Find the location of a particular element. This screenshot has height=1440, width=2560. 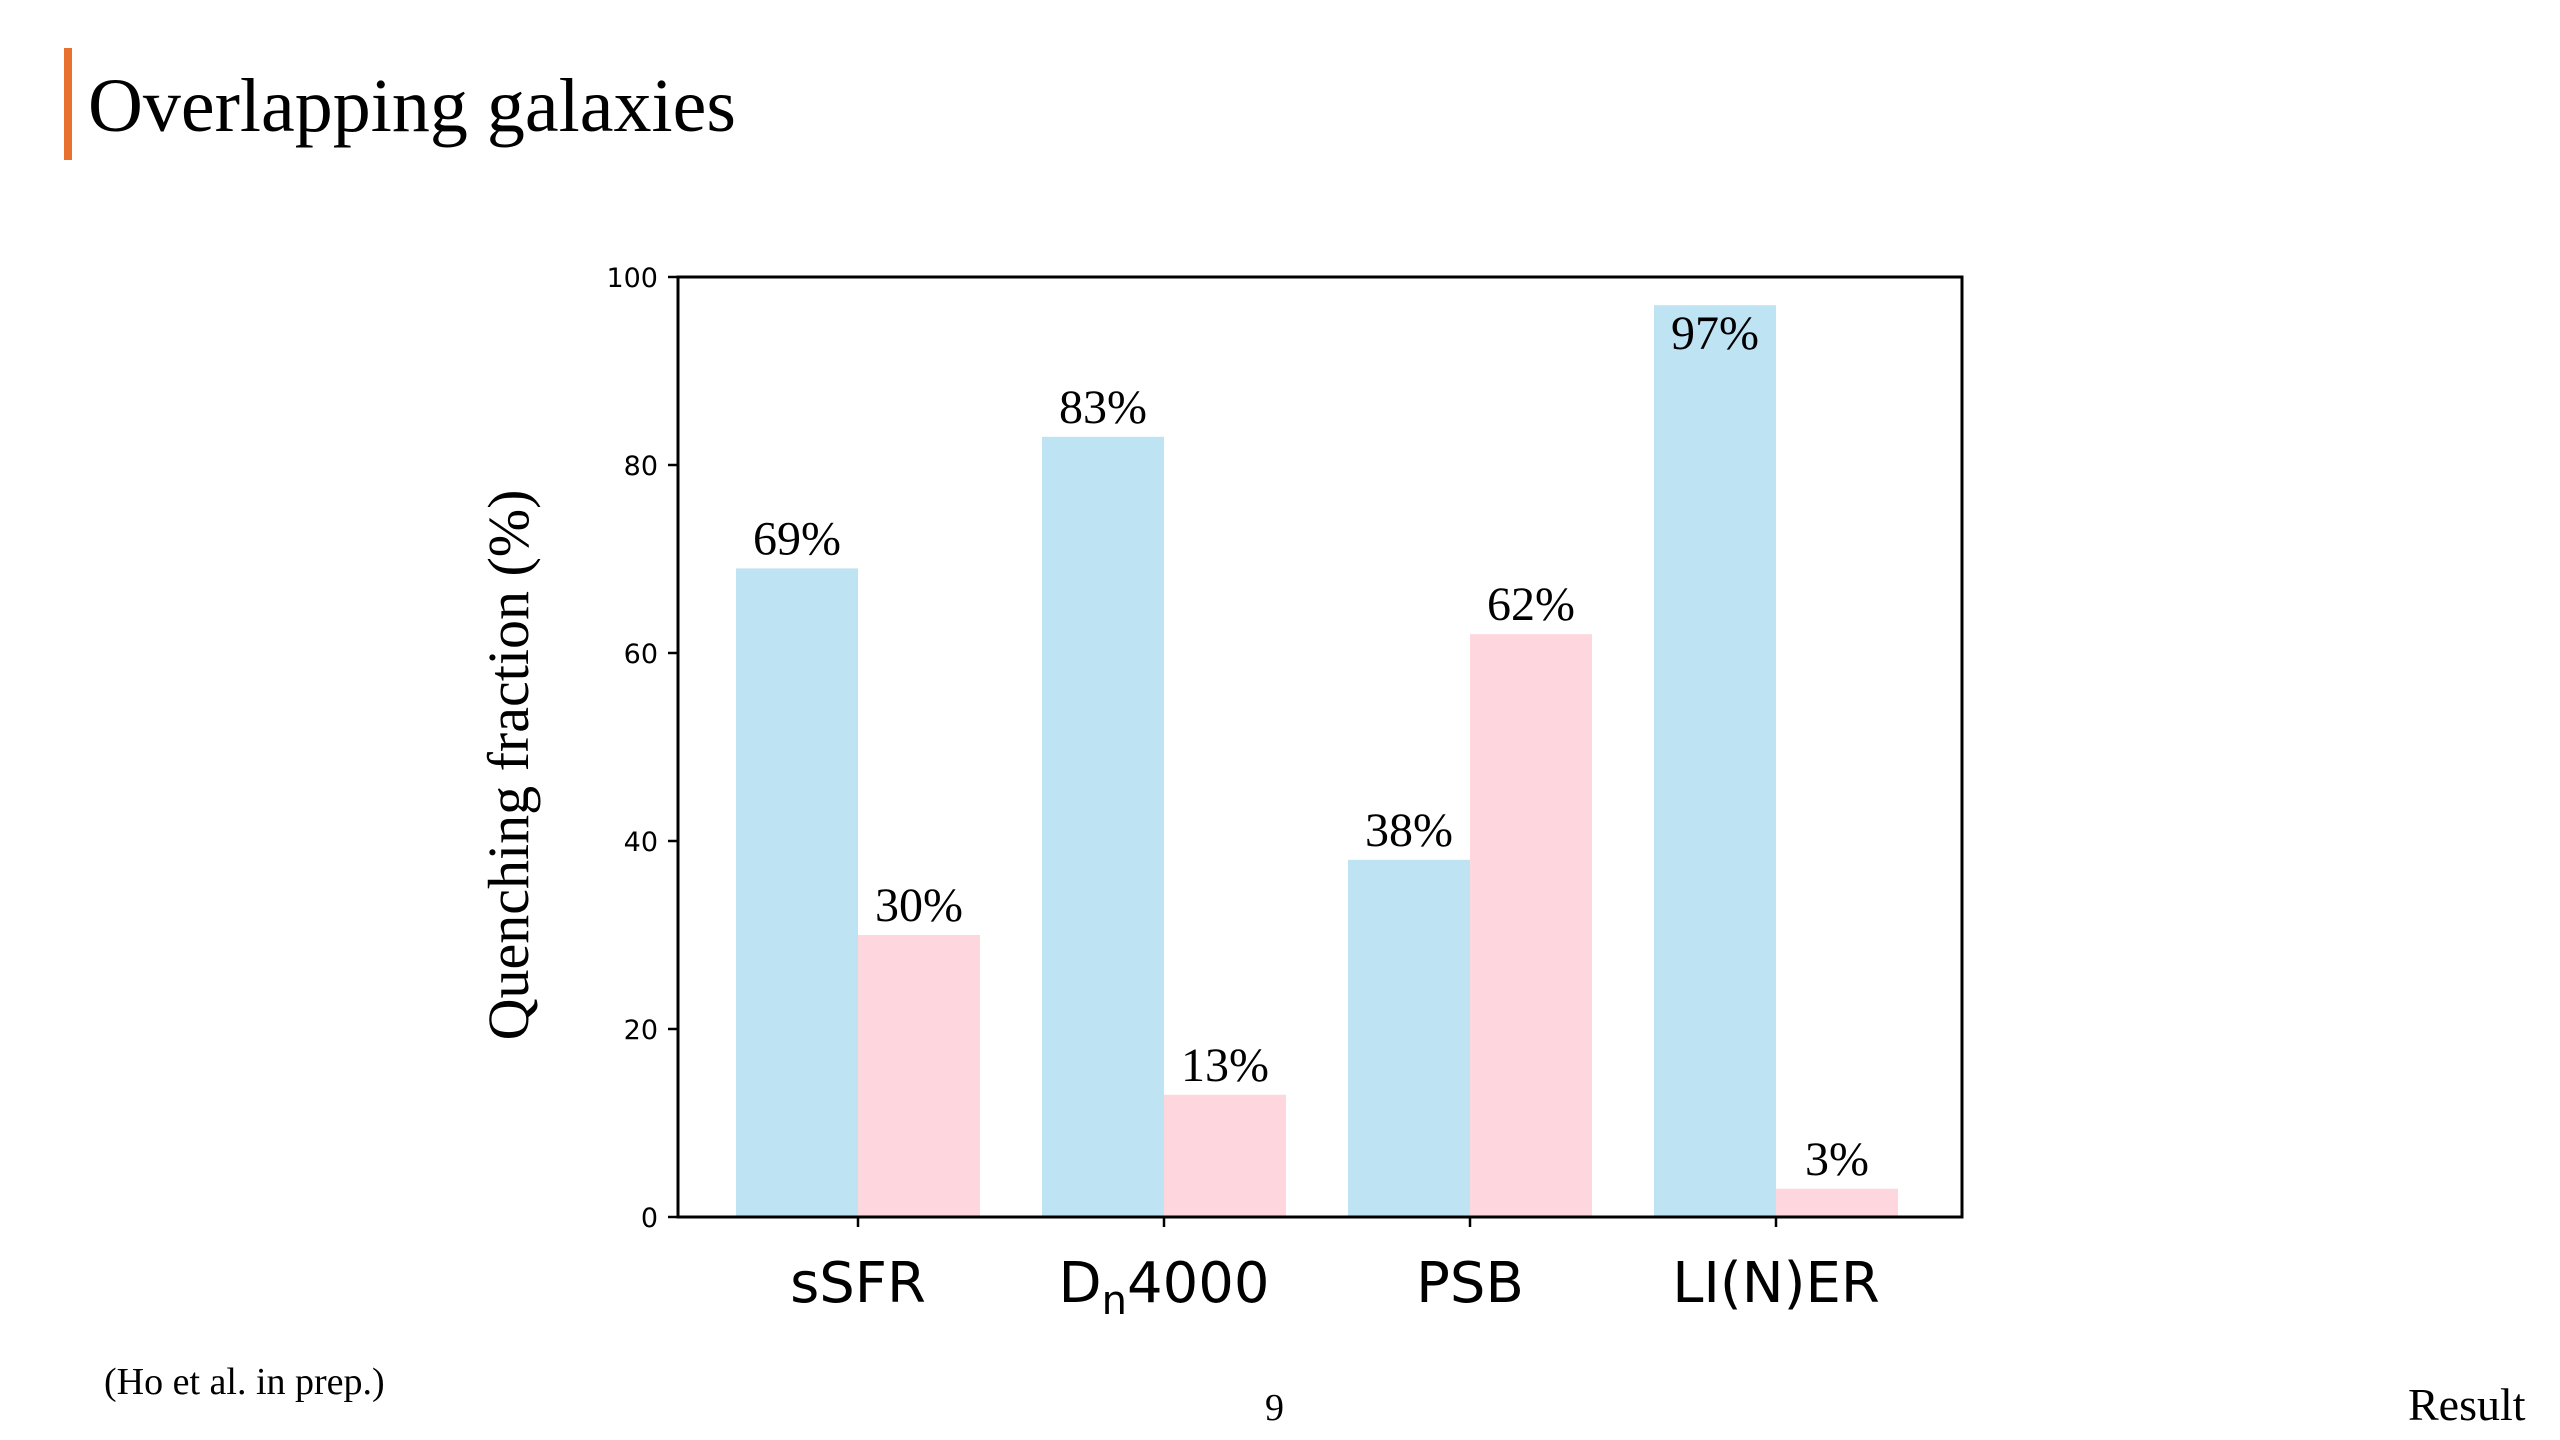

y-tick-label: 80 is located at coordinates (641, 466).